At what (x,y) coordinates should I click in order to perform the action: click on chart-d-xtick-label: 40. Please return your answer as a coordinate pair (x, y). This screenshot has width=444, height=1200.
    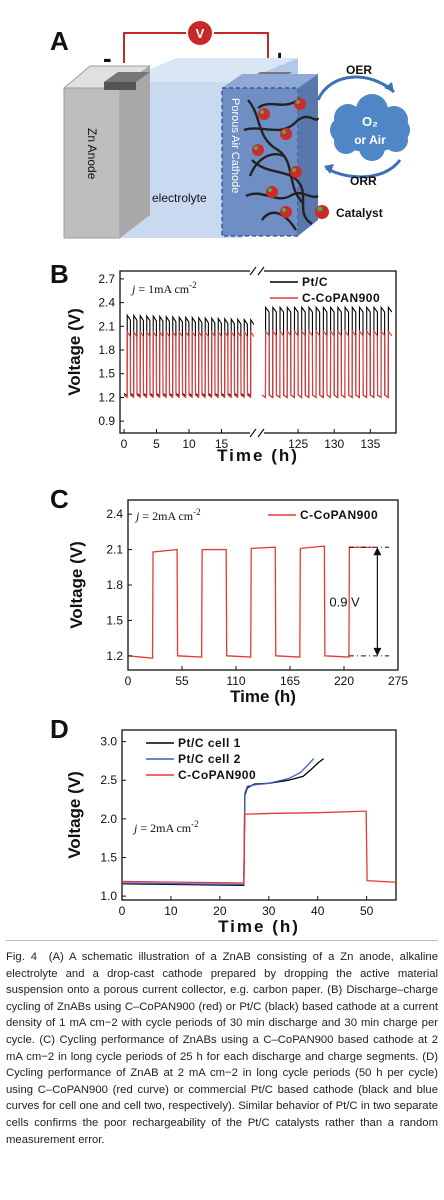
    Looking at the image, I should click on (318, 911).